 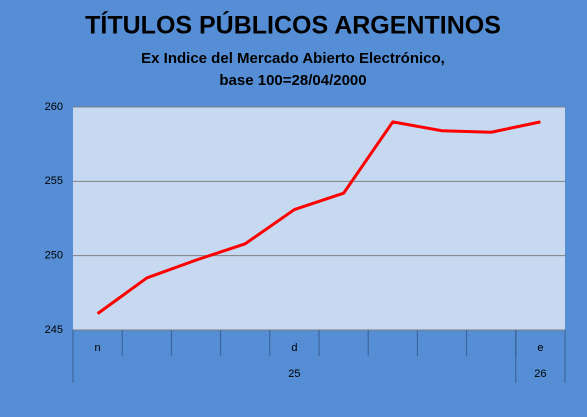 What do you see at coordinates (54, 330) in the screenshot?
I see `y-tick-label: 245` at bounding box center [54, 330].